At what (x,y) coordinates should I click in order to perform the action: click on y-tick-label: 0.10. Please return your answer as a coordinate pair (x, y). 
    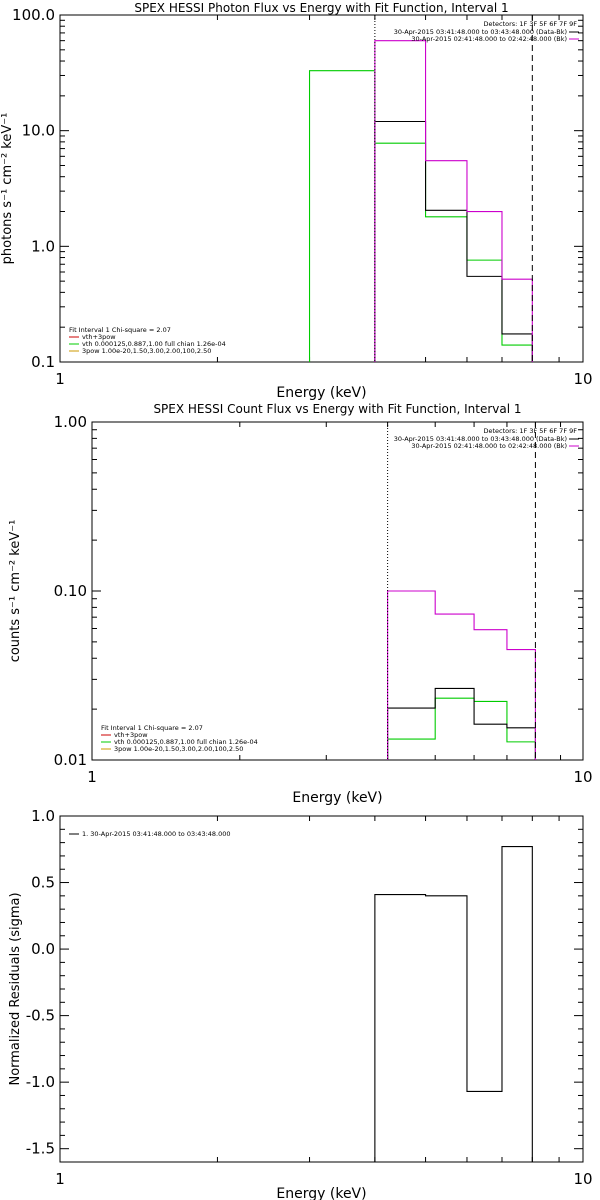
    Looking at the image, I should click on (70, 591).